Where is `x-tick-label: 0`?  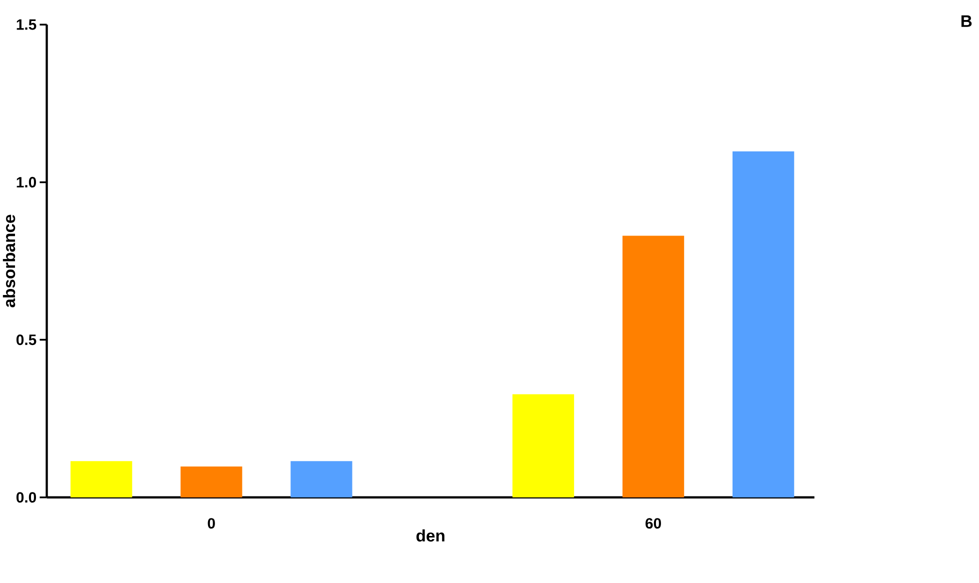 x-tick-label: 0 is located at coordinates (211, 523).